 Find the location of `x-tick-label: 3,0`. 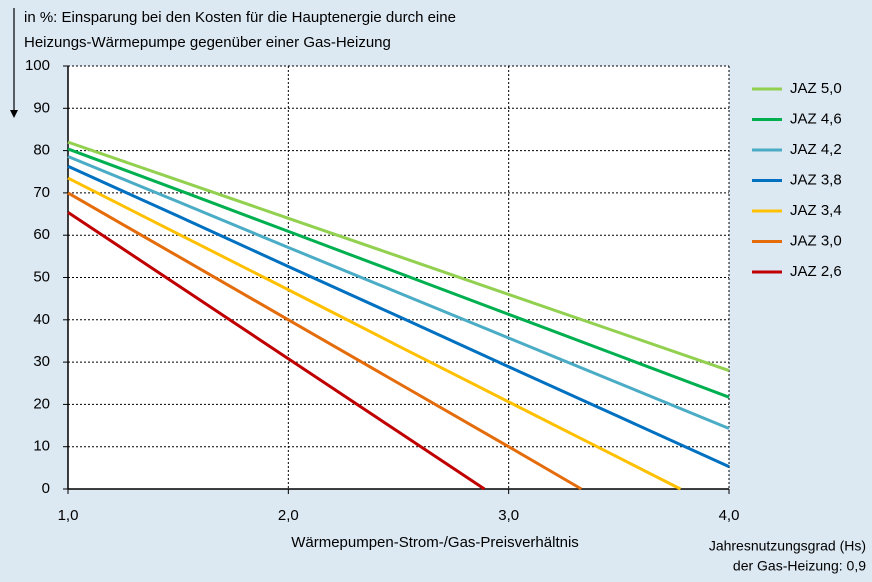

x-tick-label: 3,0 is located at coordinates (508, 515).